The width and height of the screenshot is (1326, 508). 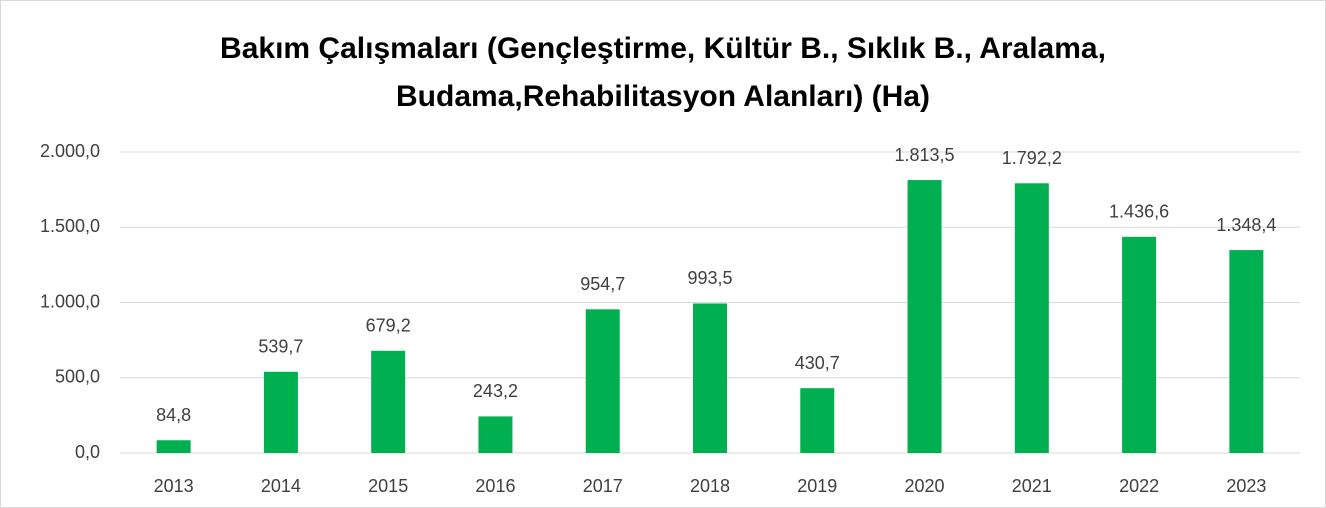 I want to click on y-tick-label: 0,0, so click(x=87, y=452).